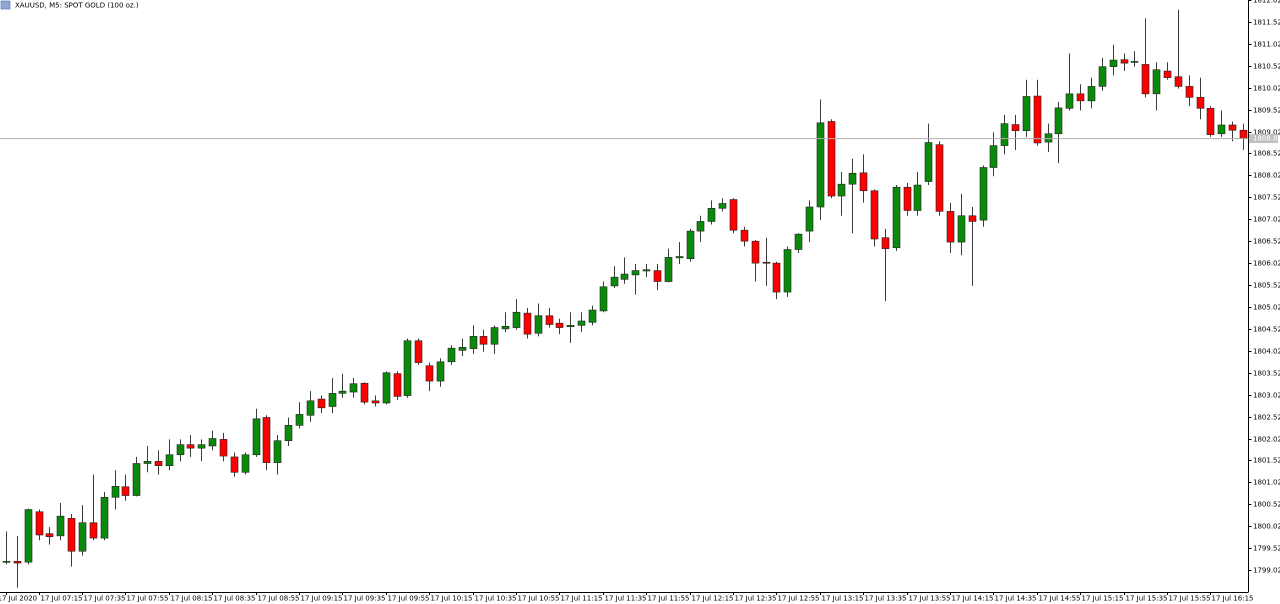  I want to click on x-tick-label: 17 Jul 14:35, so click(1016, 599).